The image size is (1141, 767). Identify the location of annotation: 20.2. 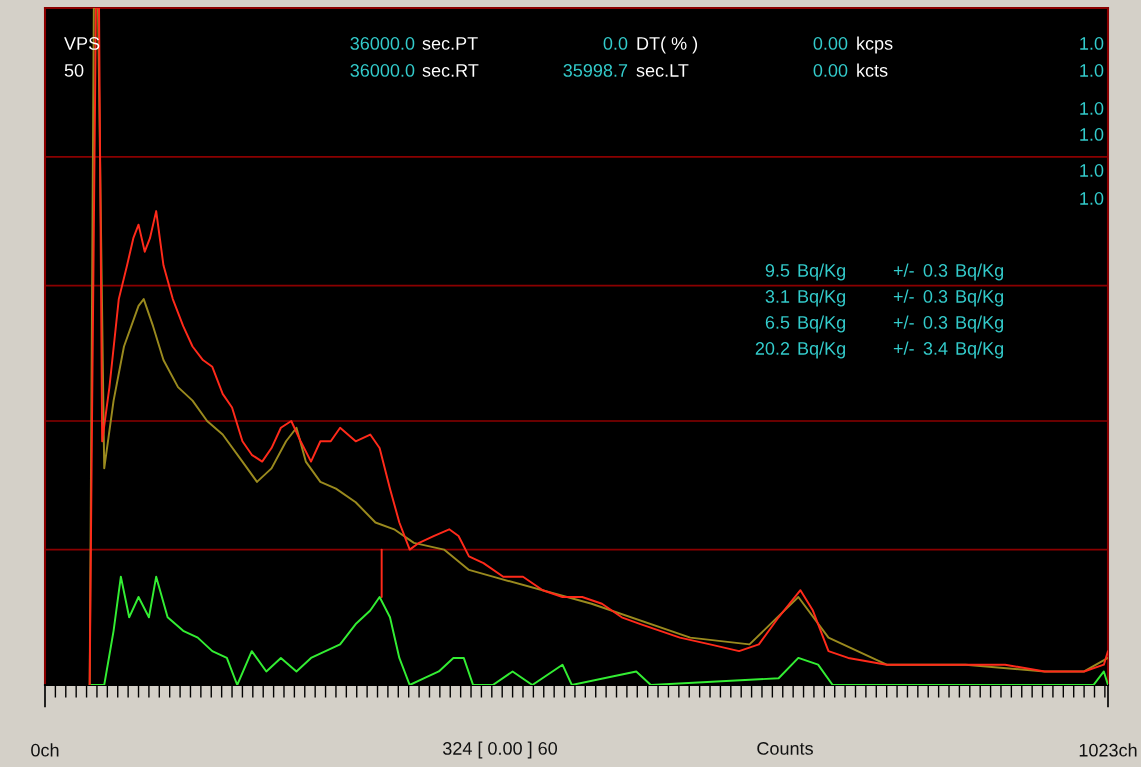
(772, 348).